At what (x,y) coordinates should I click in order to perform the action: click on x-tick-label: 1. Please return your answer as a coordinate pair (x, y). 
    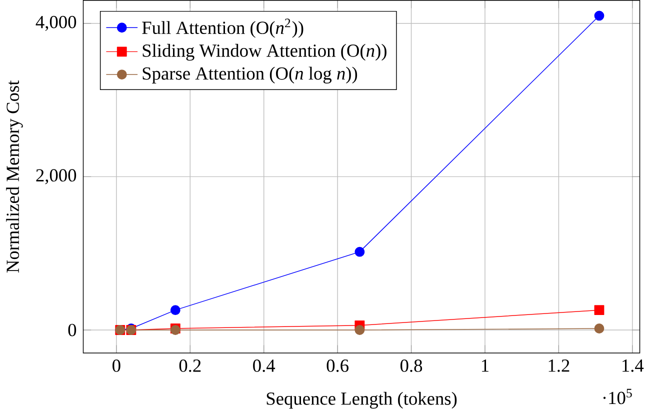
    Looking at the image, I should click on (485, 366).